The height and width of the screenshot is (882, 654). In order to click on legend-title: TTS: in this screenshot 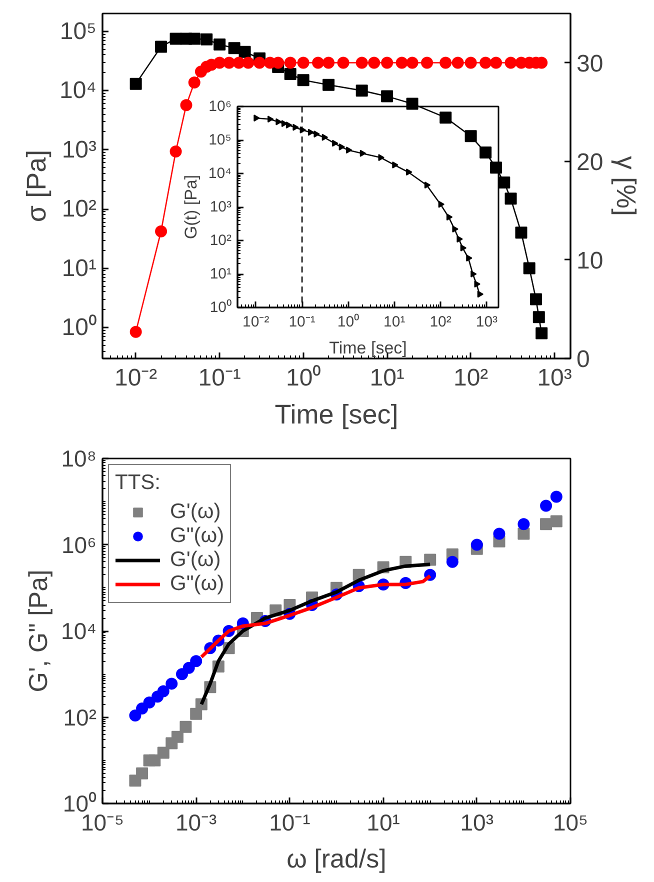, I will do `click(138, 483)`.